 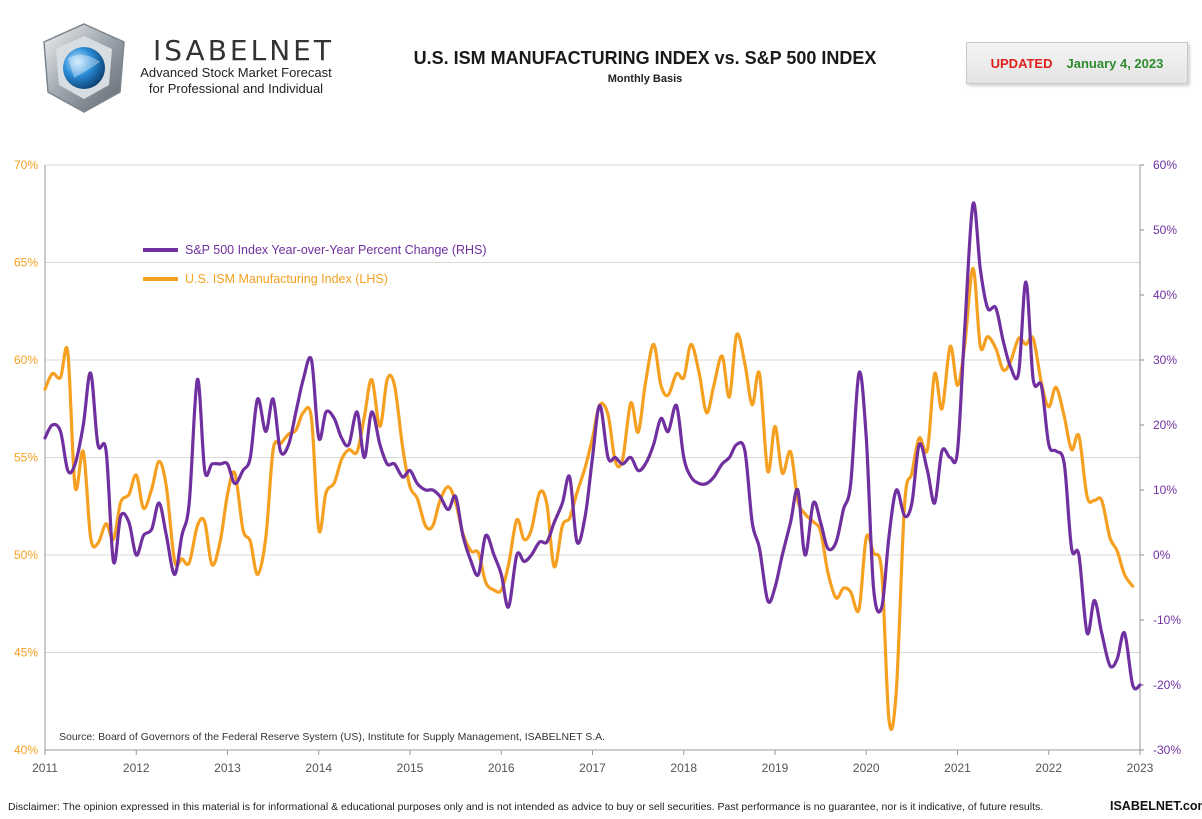 What do you see at coordinates (26, 750) in the screenshot?
I see `left-tick-label: 40%` at bounding box center [26, 750].